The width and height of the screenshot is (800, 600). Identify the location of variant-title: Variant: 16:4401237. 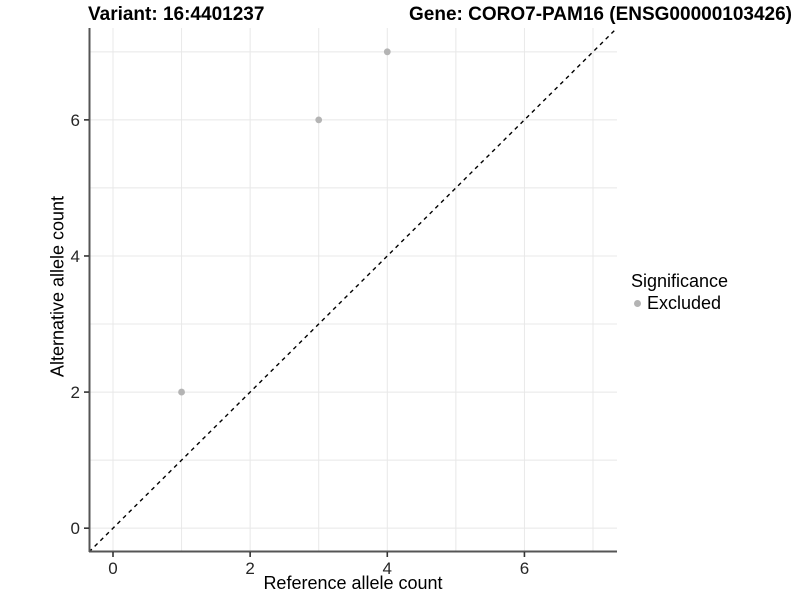
(176, 14).